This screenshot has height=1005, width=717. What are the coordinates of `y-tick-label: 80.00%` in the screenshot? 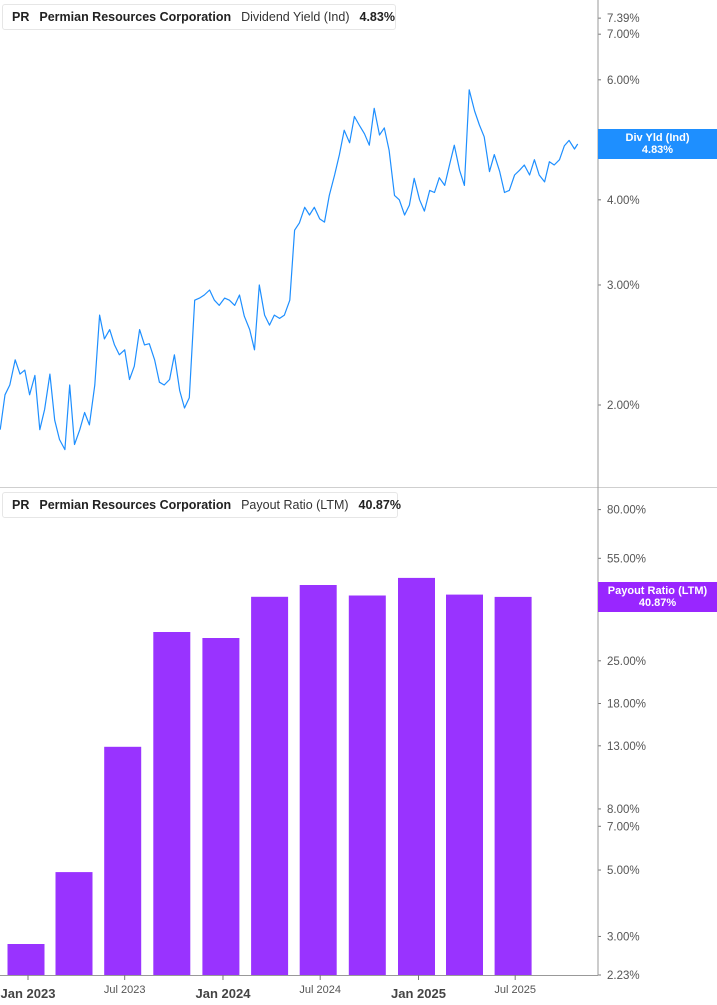 It's located at (626, 511).